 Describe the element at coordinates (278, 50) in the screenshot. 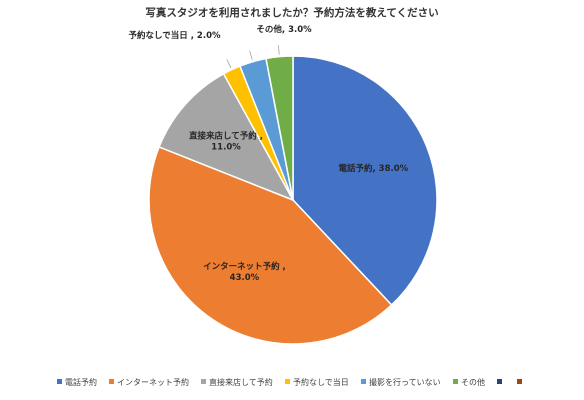

I see `leader-line-other` at that location.